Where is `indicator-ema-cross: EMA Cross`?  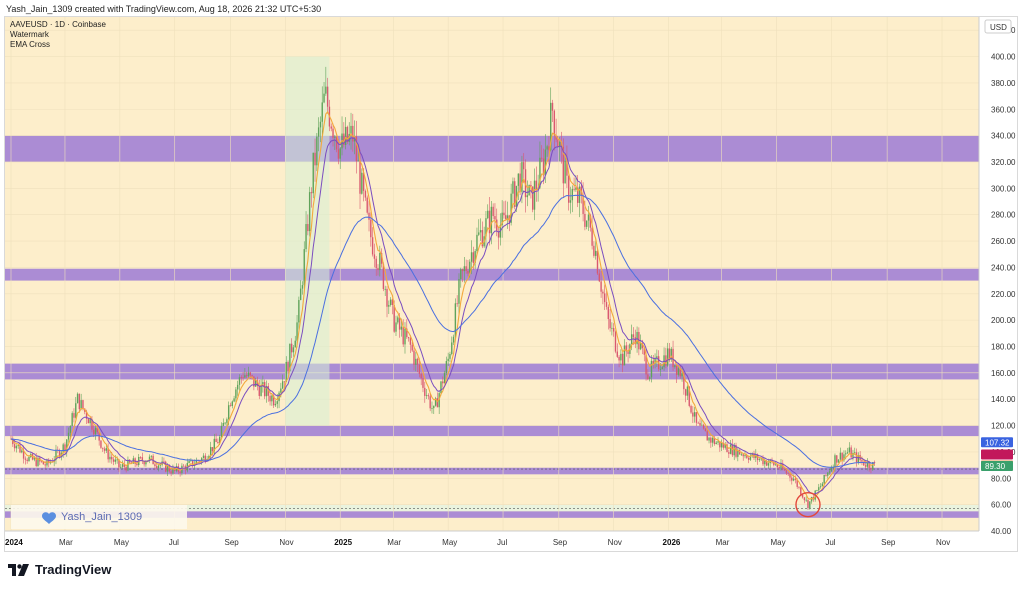
indicator-ema-cross: EMA Cross is located at coordinates (30, 44).